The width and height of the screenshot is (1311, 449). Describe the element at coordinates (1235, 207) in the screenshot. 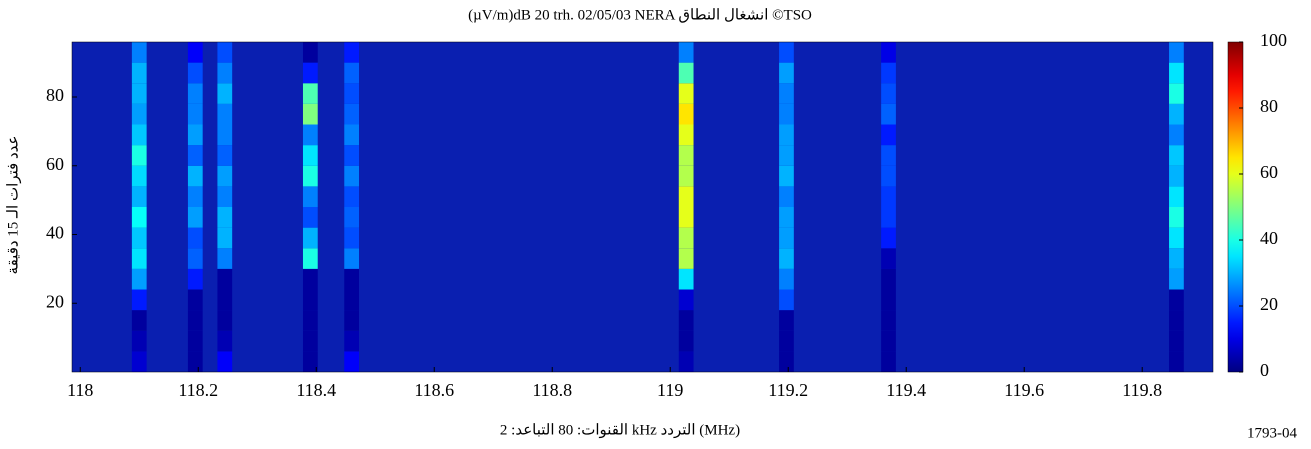

I see `colorbar` at that location.